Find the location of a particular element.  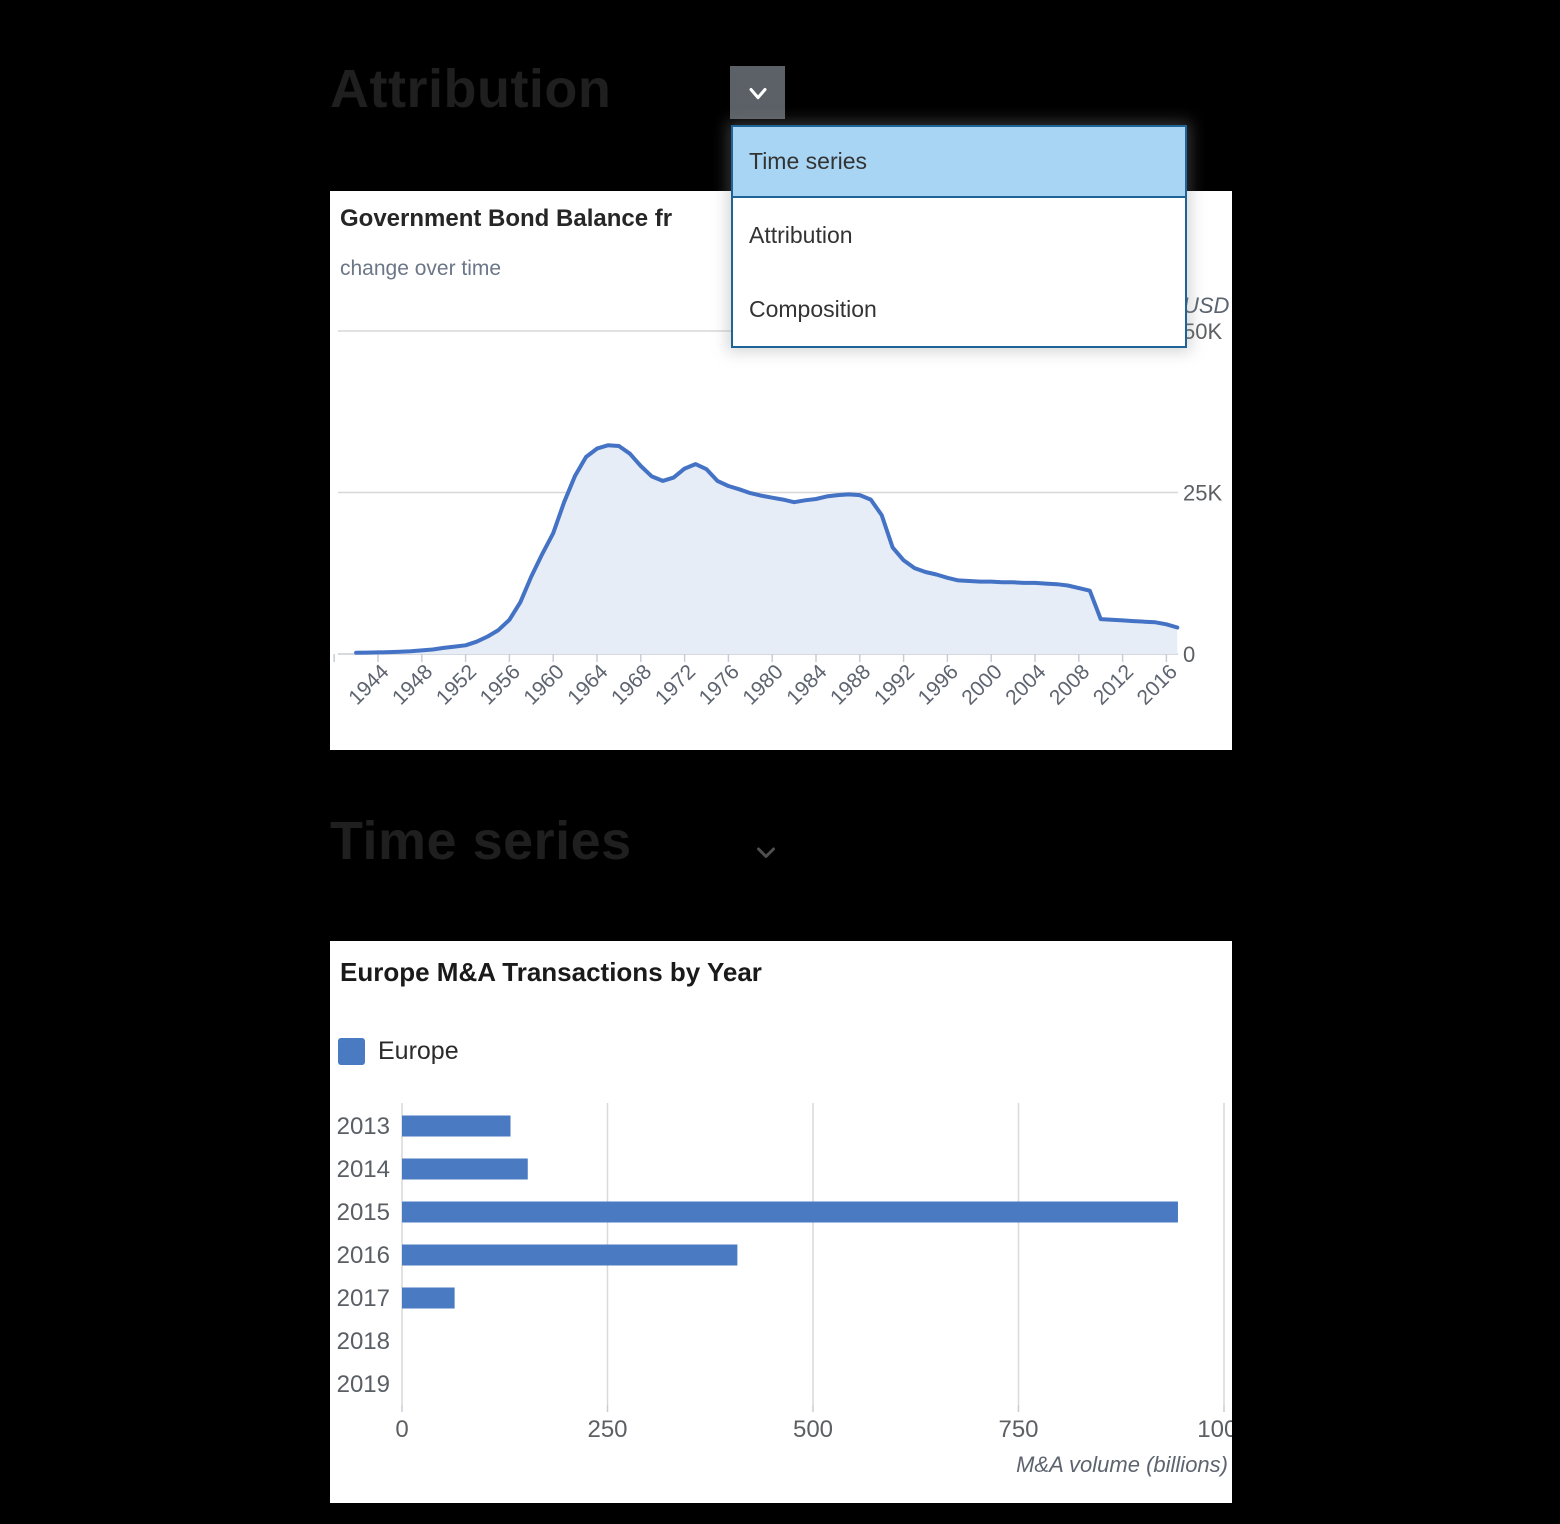

menu-item-composition: Composition is located at coordinates (813, 308).